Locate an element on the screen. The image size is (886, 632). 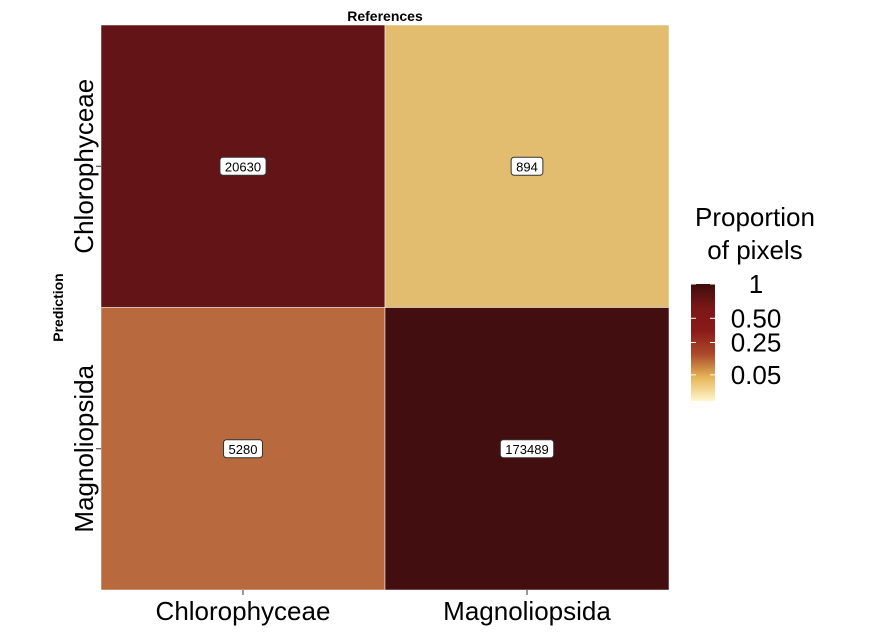
legend-tick-label: 0.05 is located at coordinates (756, 375).